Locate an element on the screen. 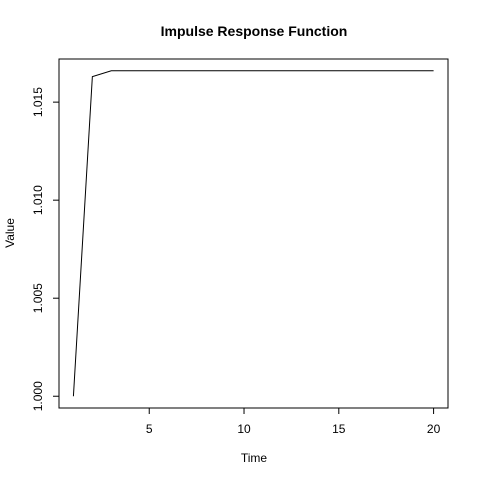 This screenshot has width=480, height=480. y-tick-label: 1.015 is located at coordinates (38, 102).